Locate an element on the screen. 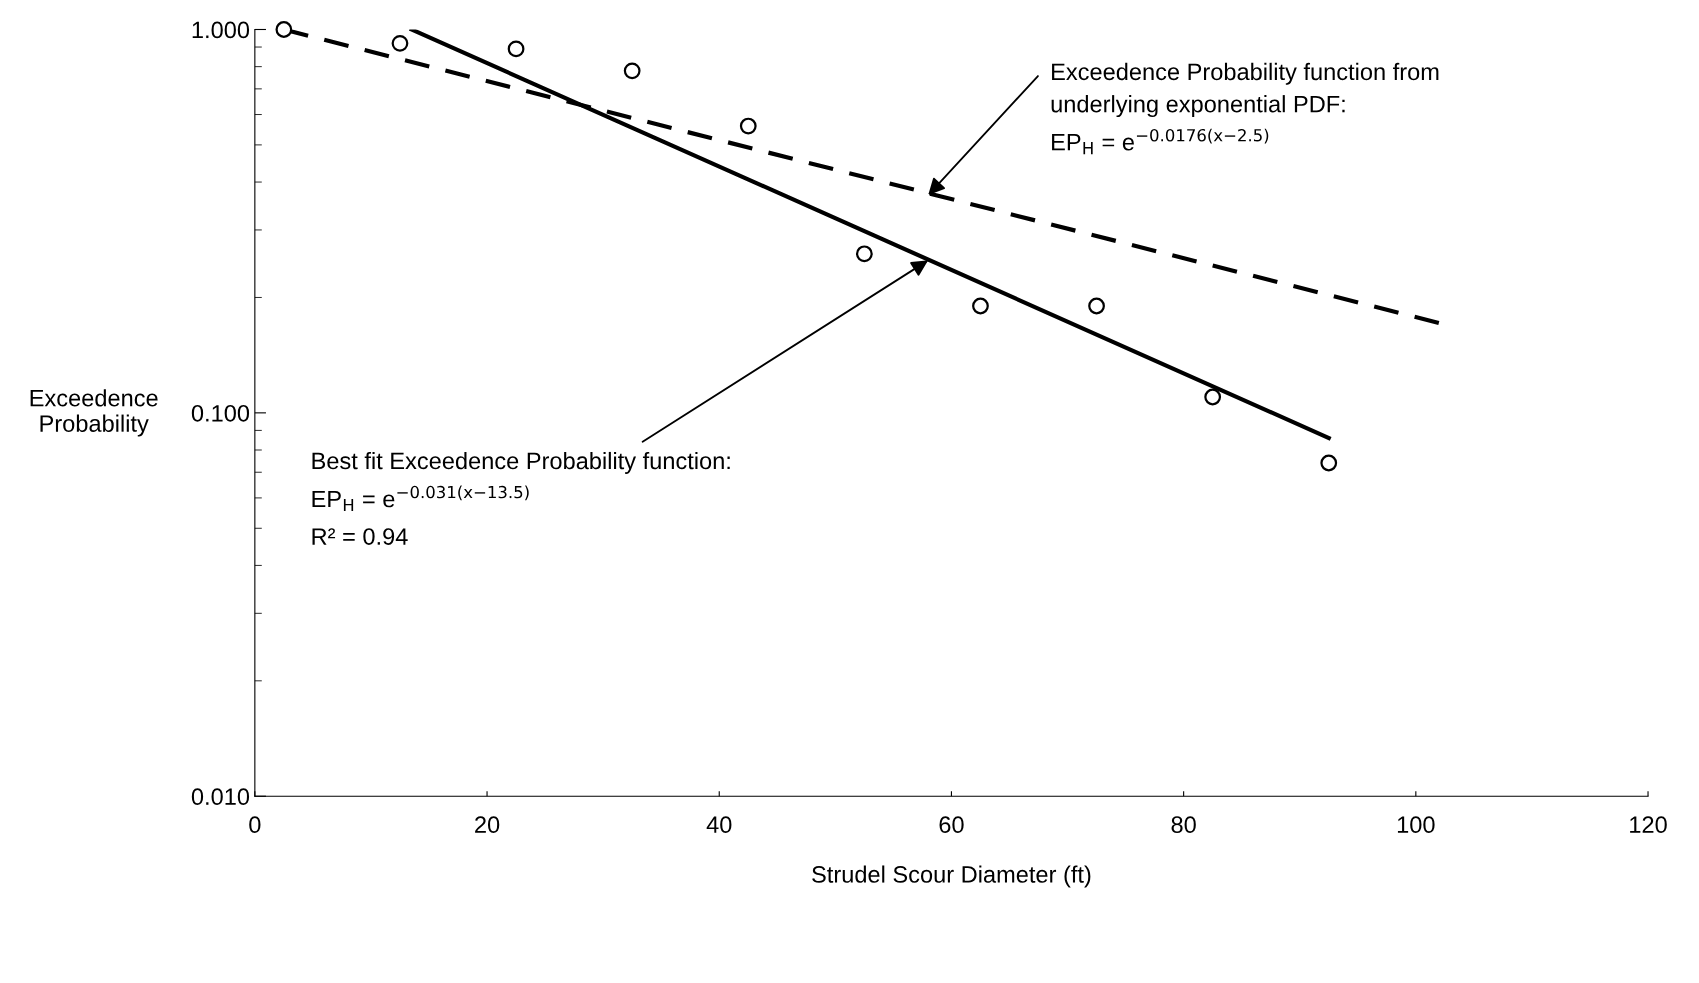 The height and width of the screenshot is (983, 1699). y-axis-title: Exceedence Probability is located at coordinates (94, 413).